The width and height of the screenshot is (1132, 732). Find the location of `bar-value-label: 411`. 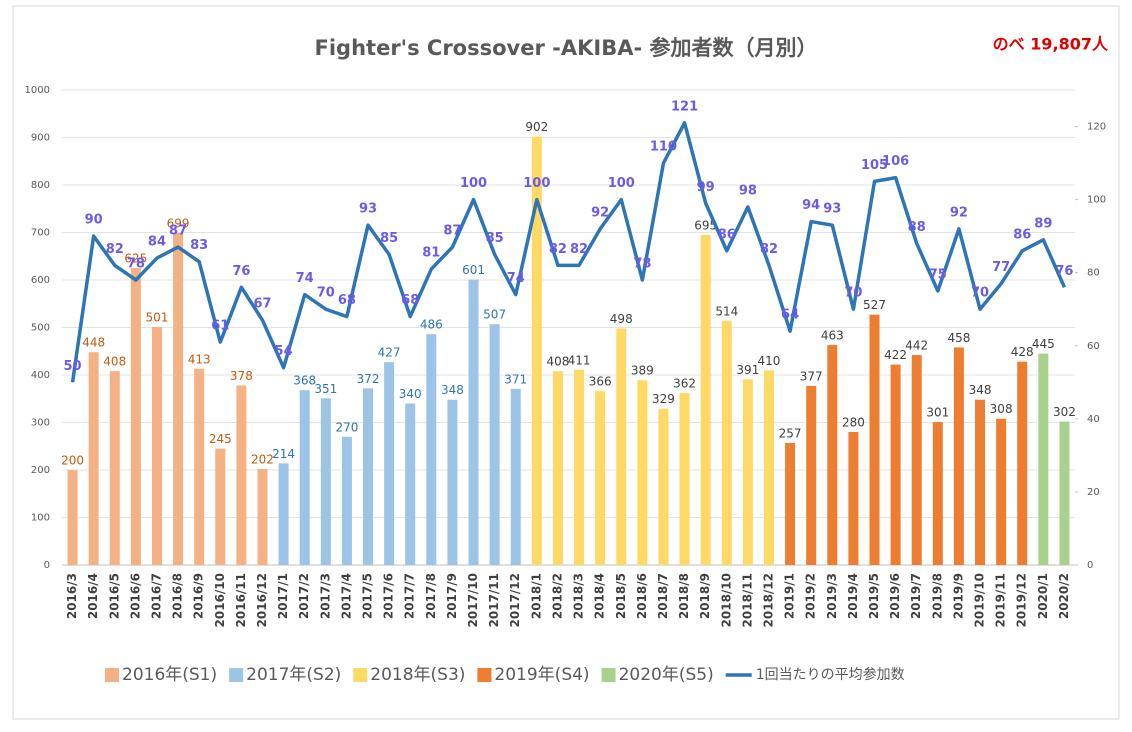

bar-value-label: 411 is located at coordinates (579, 360).